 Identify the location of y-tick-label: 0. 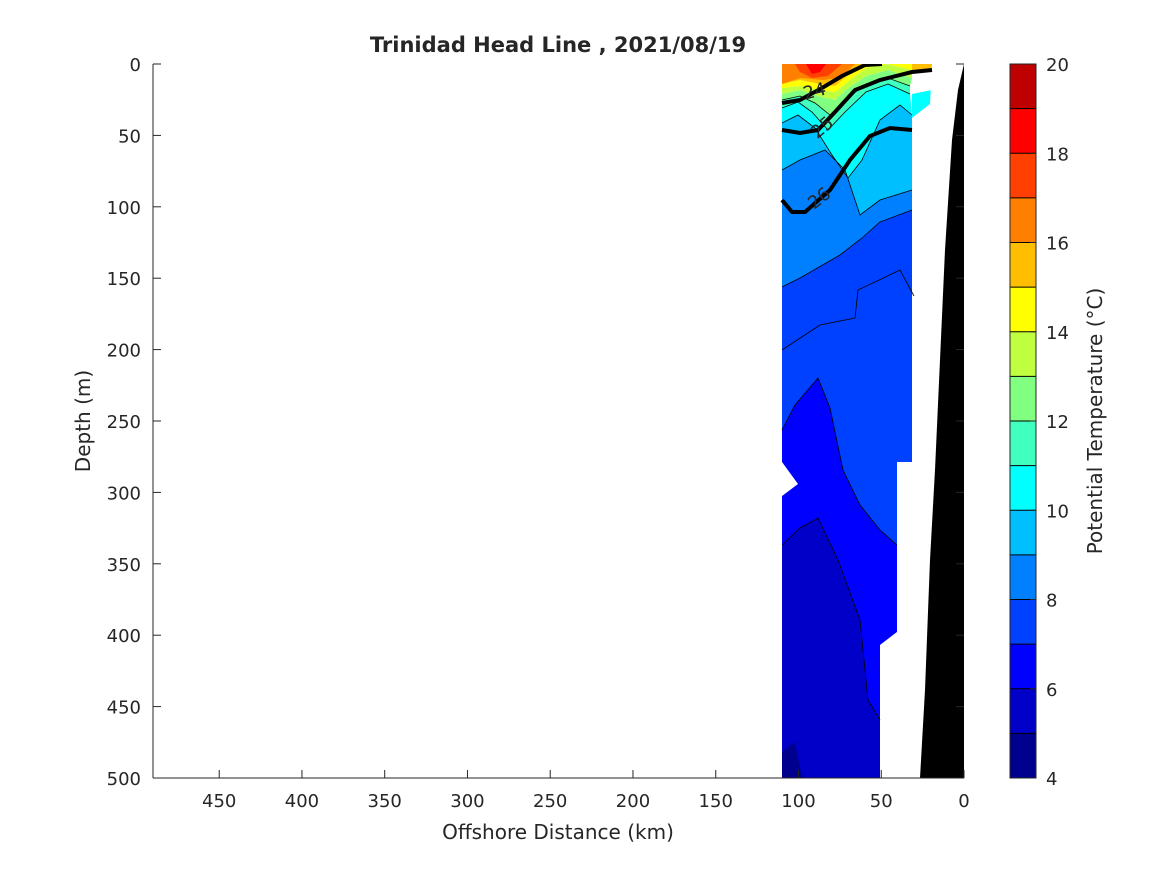
(135, 65).